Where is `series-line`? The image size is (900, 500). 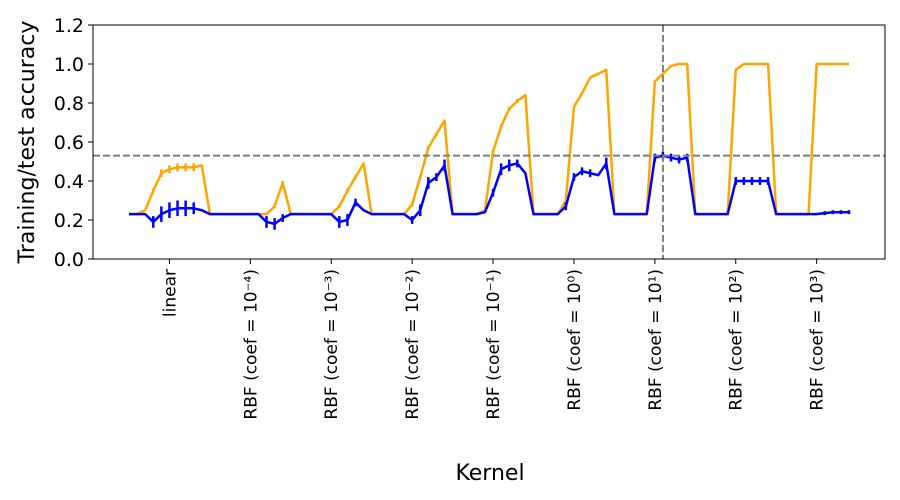
series-line is located at coordinates (489, 190).